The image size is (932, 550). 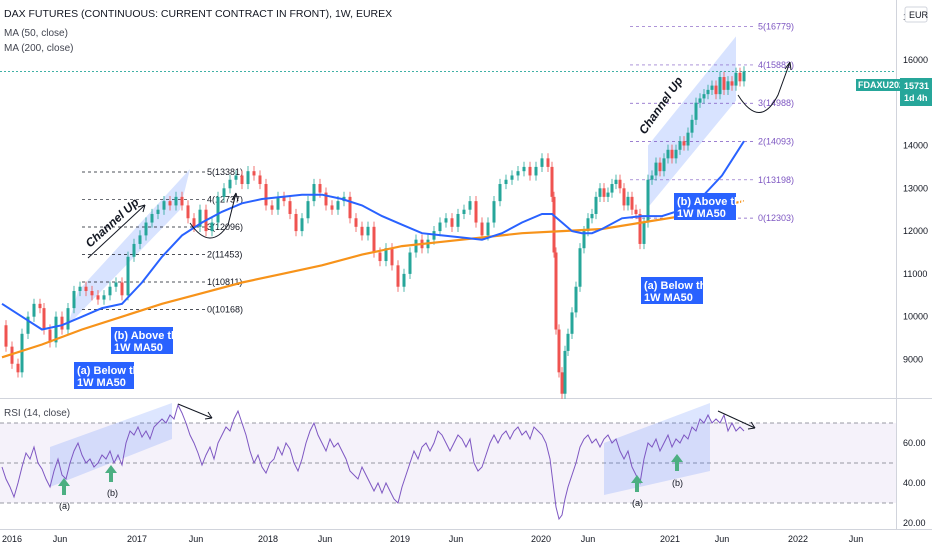 I want to click on rsi-channel-left, so click(x=111, y=445).